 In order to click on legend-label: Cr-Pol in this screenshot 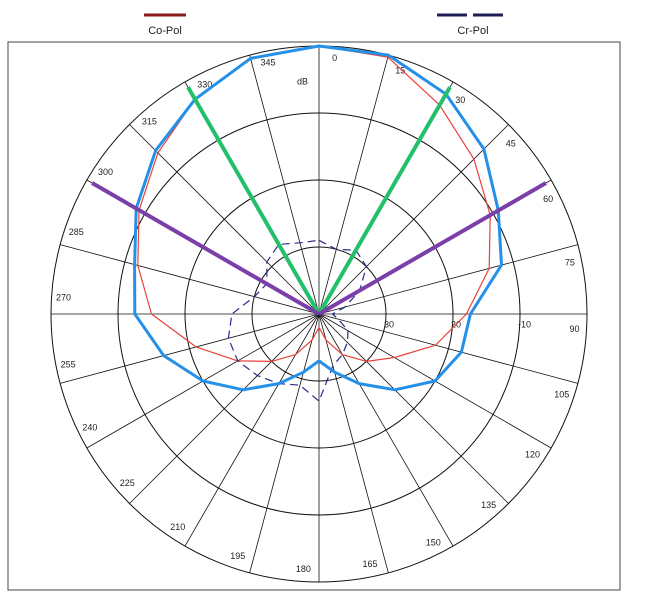, I will do `click(472, 31)`.